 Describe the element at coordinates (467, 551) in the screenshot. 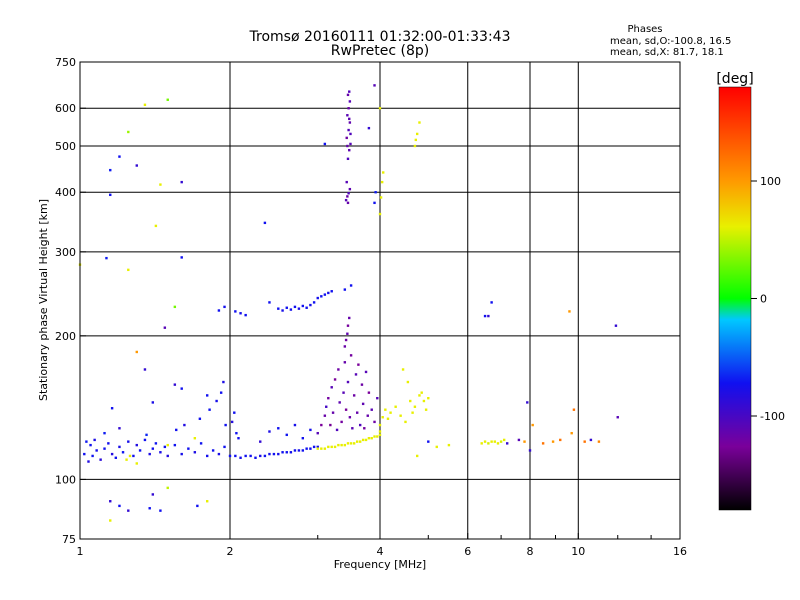

I see `x-tick-label: 6` at that location.